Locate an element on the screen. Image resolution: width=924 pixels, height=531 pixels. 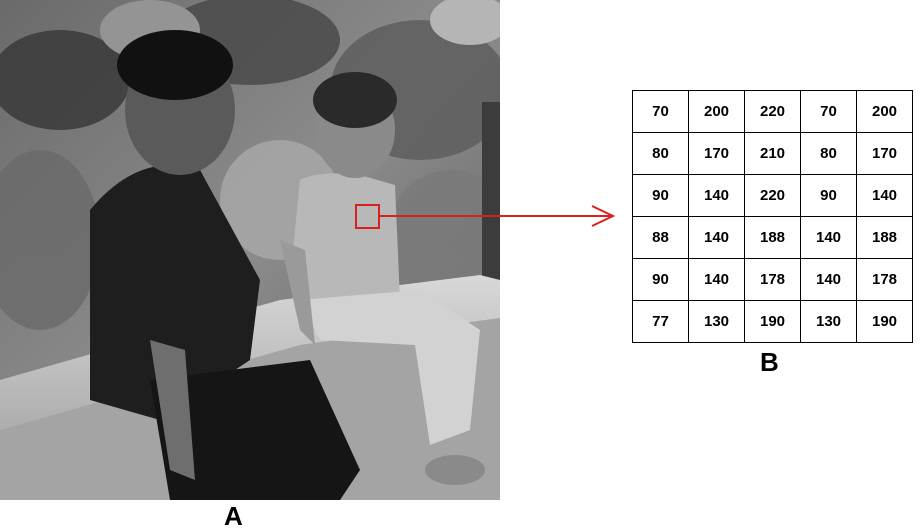
post is located at coordinates (491, 197).